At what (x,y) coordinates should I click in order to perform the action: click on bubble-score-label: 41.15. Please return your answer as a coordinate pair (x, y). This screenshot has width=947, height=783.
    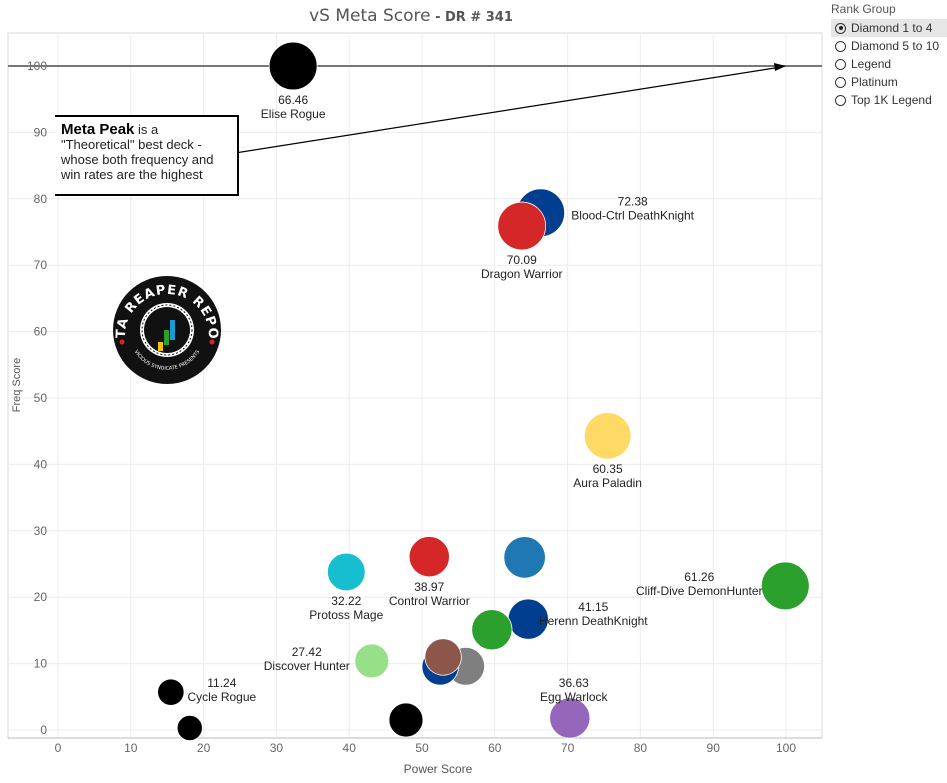
    Looking at the image, I should click on (593, 607).